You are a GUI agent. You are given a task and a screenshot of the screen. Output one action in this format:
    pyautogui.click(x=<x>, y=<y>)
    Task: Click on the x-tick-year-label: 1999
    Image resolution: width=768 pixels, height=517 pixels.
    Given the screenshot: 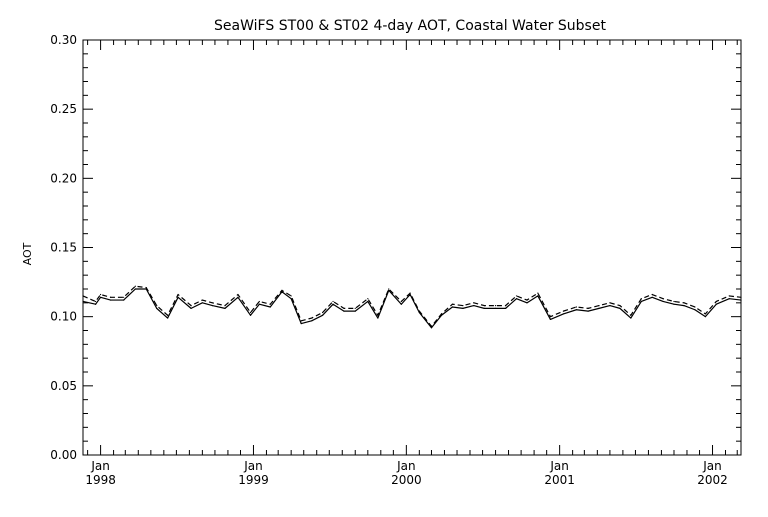 What is the action you would take?
    pyautogui.click(x=253, y=480)
    